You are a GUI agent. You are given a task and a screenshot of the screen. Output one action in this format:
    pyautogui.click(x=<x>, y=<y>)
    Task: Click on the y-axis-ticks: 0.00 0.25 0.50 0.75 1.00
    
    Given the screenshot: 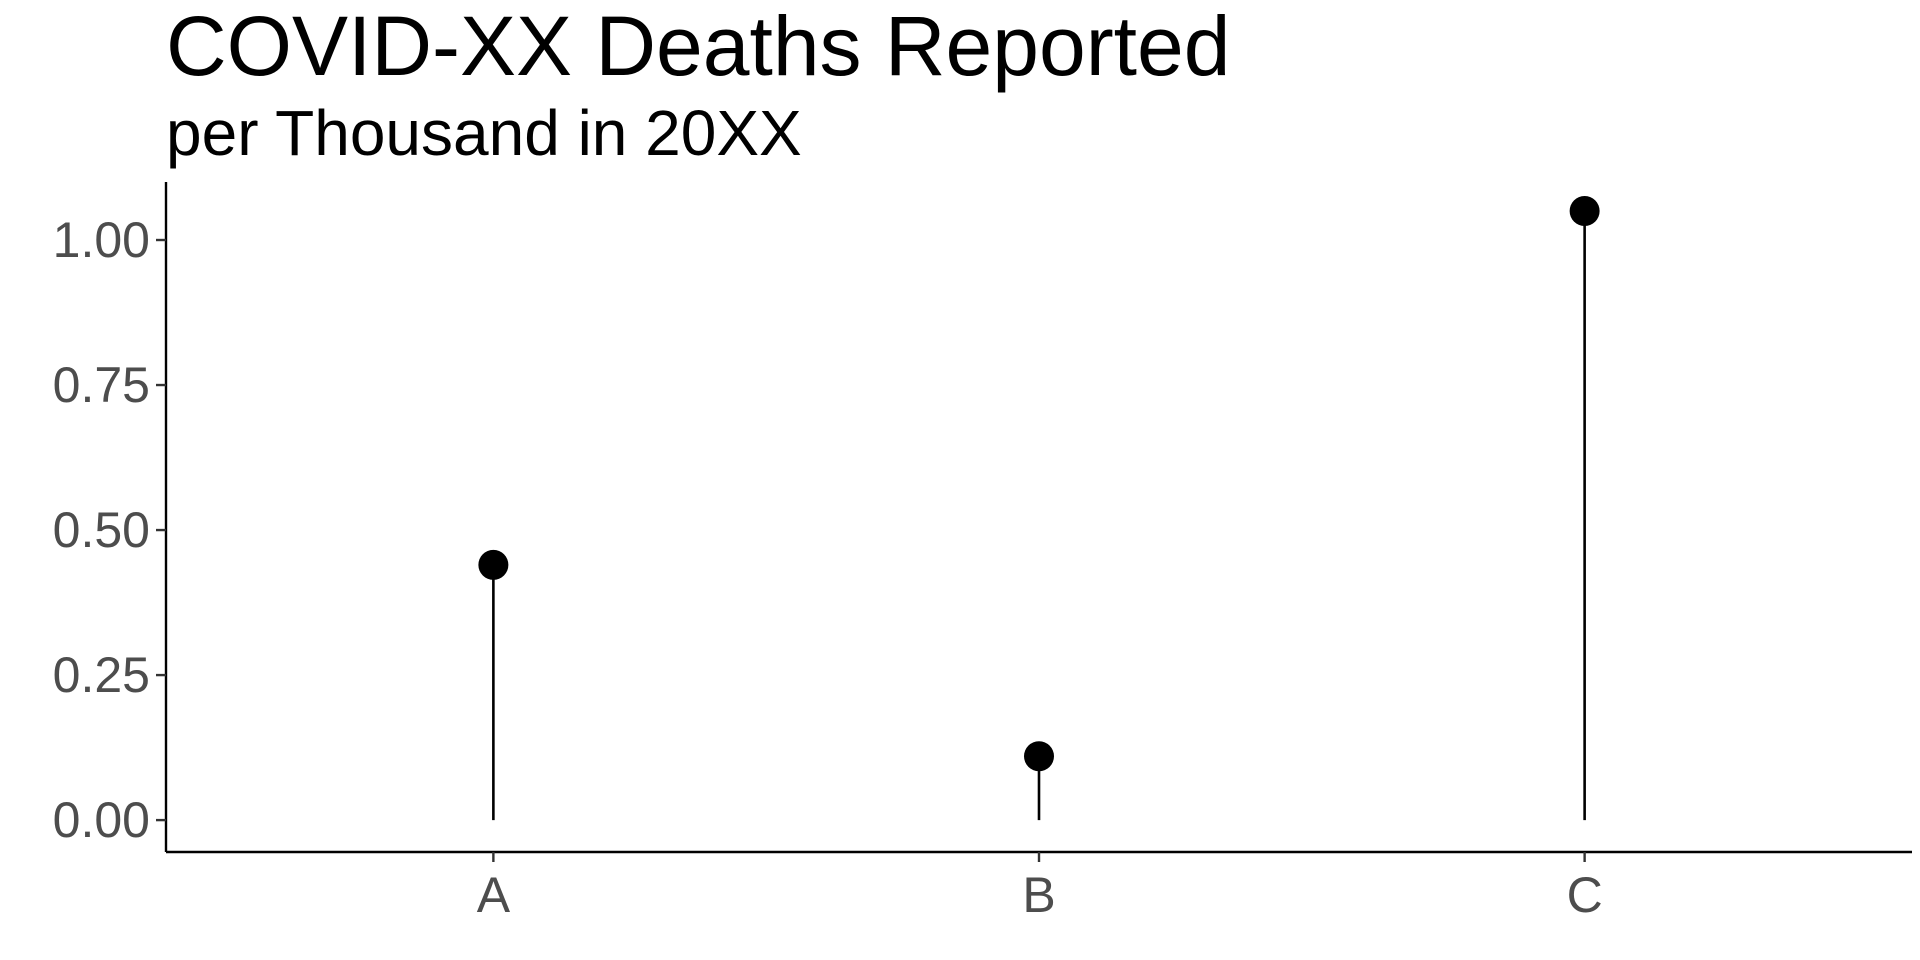 What is the action you would take?
    pyautogui.click(x=109, y=530)
    